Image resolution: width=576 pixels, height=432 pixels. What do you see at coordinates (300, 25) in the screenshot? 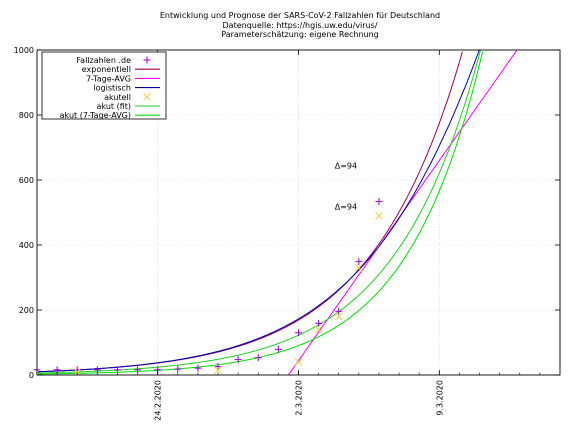
I see `chart-subtitle-source: Datenquelle: https://hgis.uw.edu/virus/` at bounding box center [300, 25].